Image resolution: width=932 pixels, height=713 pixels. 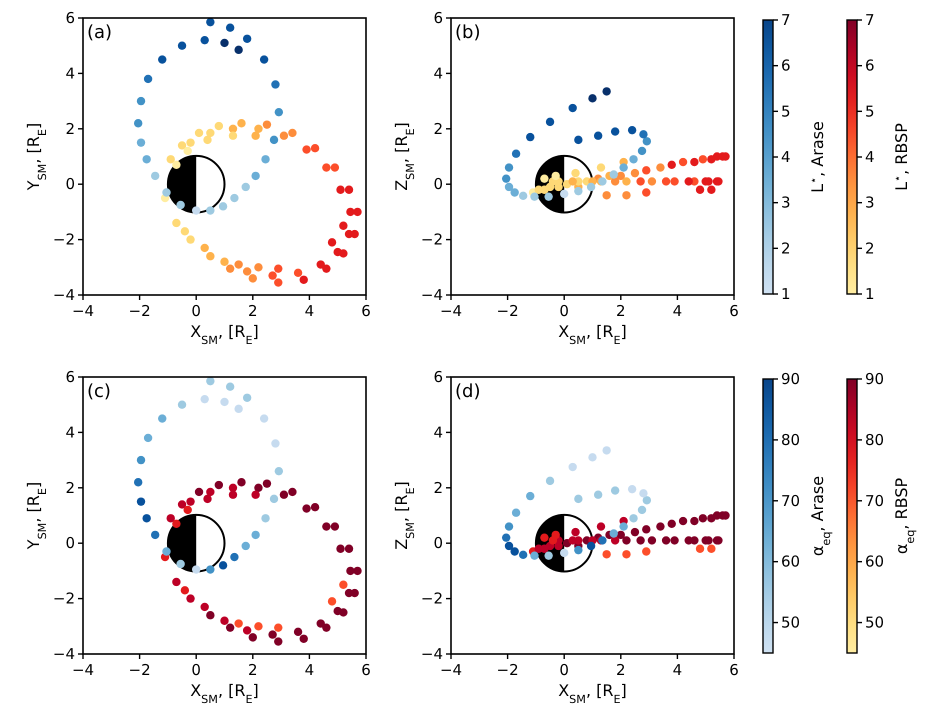 What do you see at coordinates (63, 599) in the screenshot?
I see `y-tick-label: −2` at bounding box center [63, 599].